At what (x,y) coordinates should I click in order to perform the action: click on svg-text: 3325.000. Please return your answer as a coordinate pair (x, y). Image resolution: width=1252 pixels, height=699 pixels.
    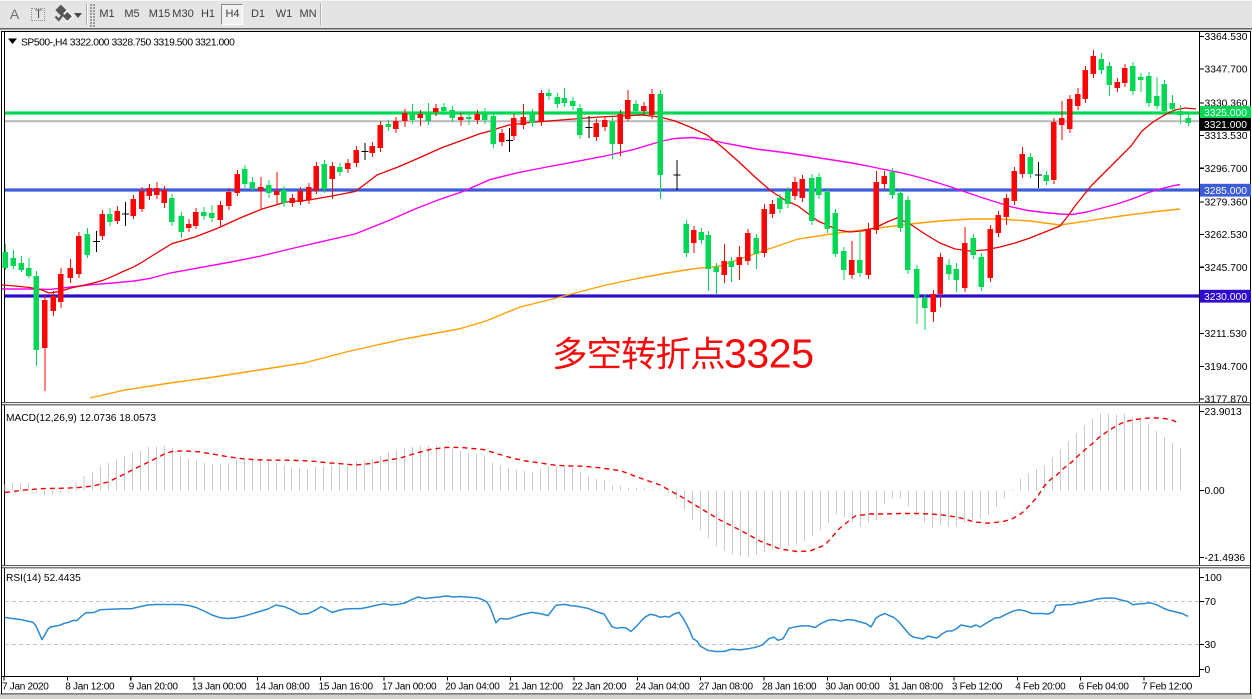
    Looking at the image, I should click on (1225, 113).